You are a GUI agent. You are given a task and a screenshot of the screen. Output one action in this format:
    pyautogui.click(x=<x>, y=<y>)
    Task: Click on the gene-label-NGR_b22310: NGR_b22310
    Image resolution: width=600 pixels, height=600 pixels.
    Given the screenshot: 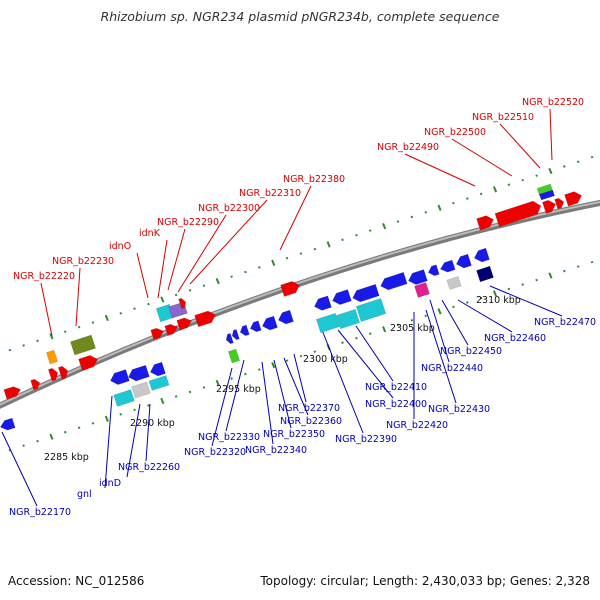 What is the action you would take?
    pyautogui.click(x=270, y=193)
    